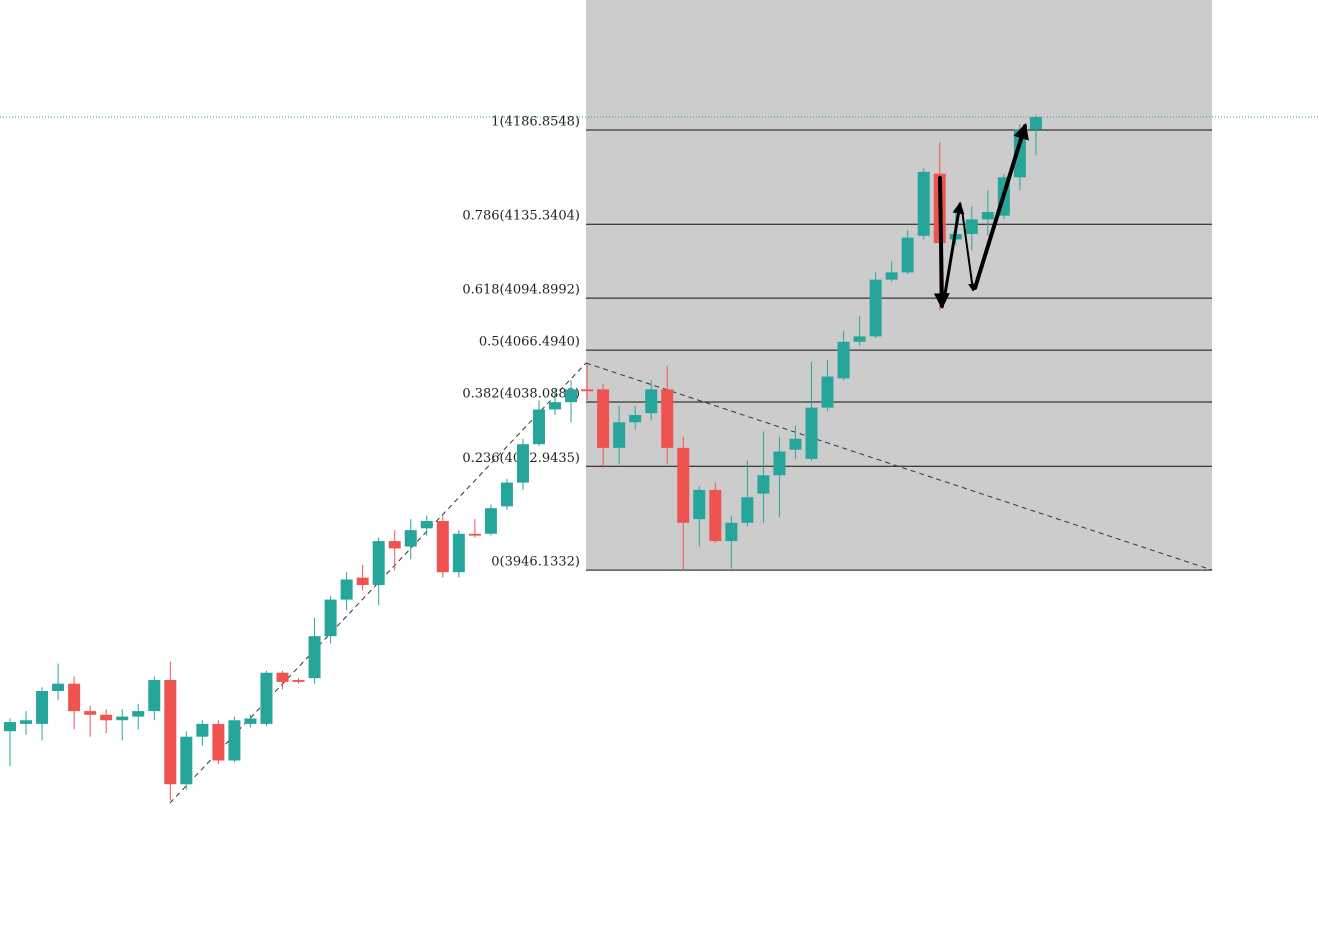  What do you see at coordinates (529, 342) in the screenshot?
I see `fib-level-label: 0.5(4066.4940)` at bounding box center [529, 342].